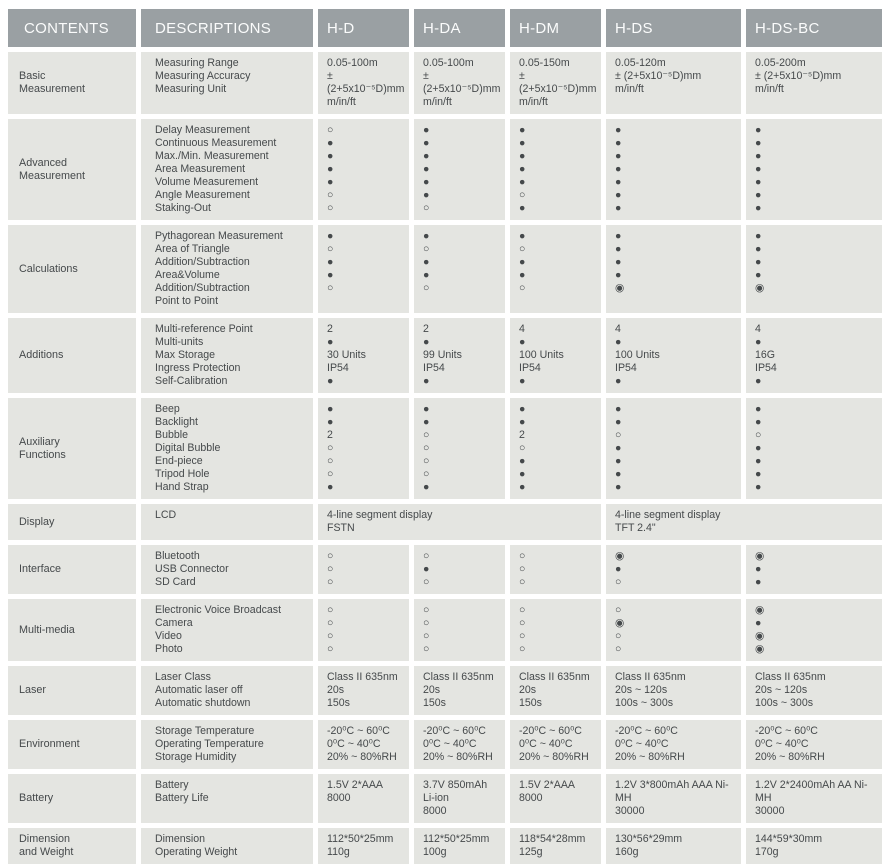  What do you see at coordinates (555, 83) in the screenshot?
I see `value-cell-h-dm: 0.05-150m ± (2+5x10⁻⁵D)mm m/in/ft` at bounding box center [555, 83].